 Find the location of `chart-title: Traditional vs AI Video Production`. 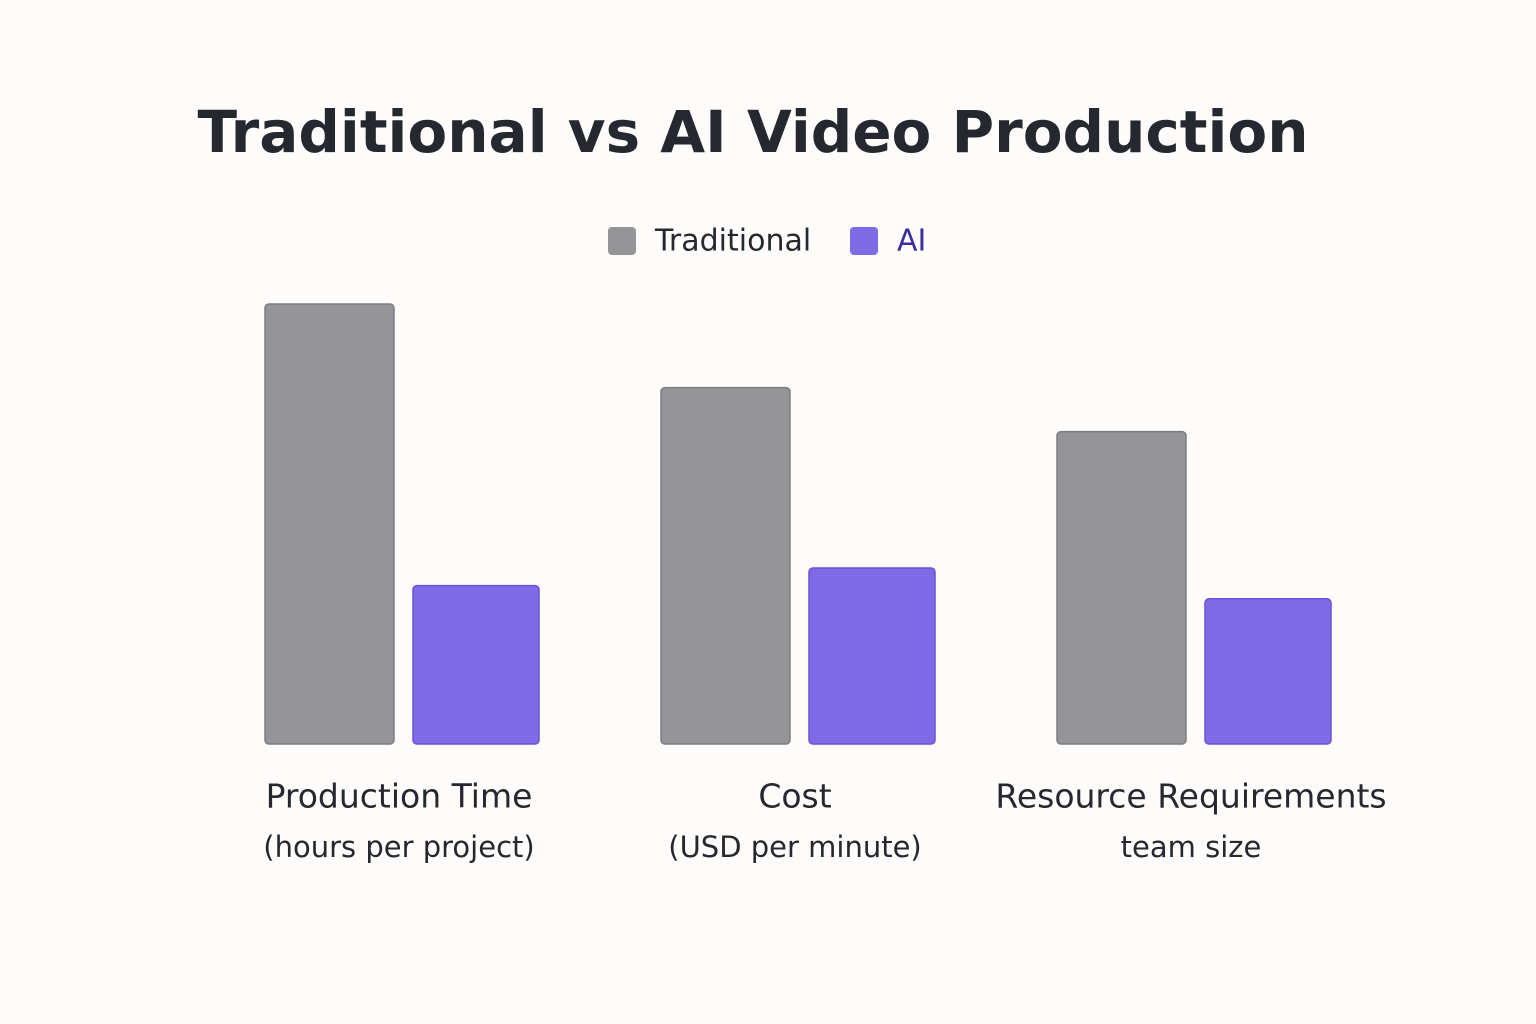

chart-title: Traditional vs AI Video Production is located at coordinates (752, 132).